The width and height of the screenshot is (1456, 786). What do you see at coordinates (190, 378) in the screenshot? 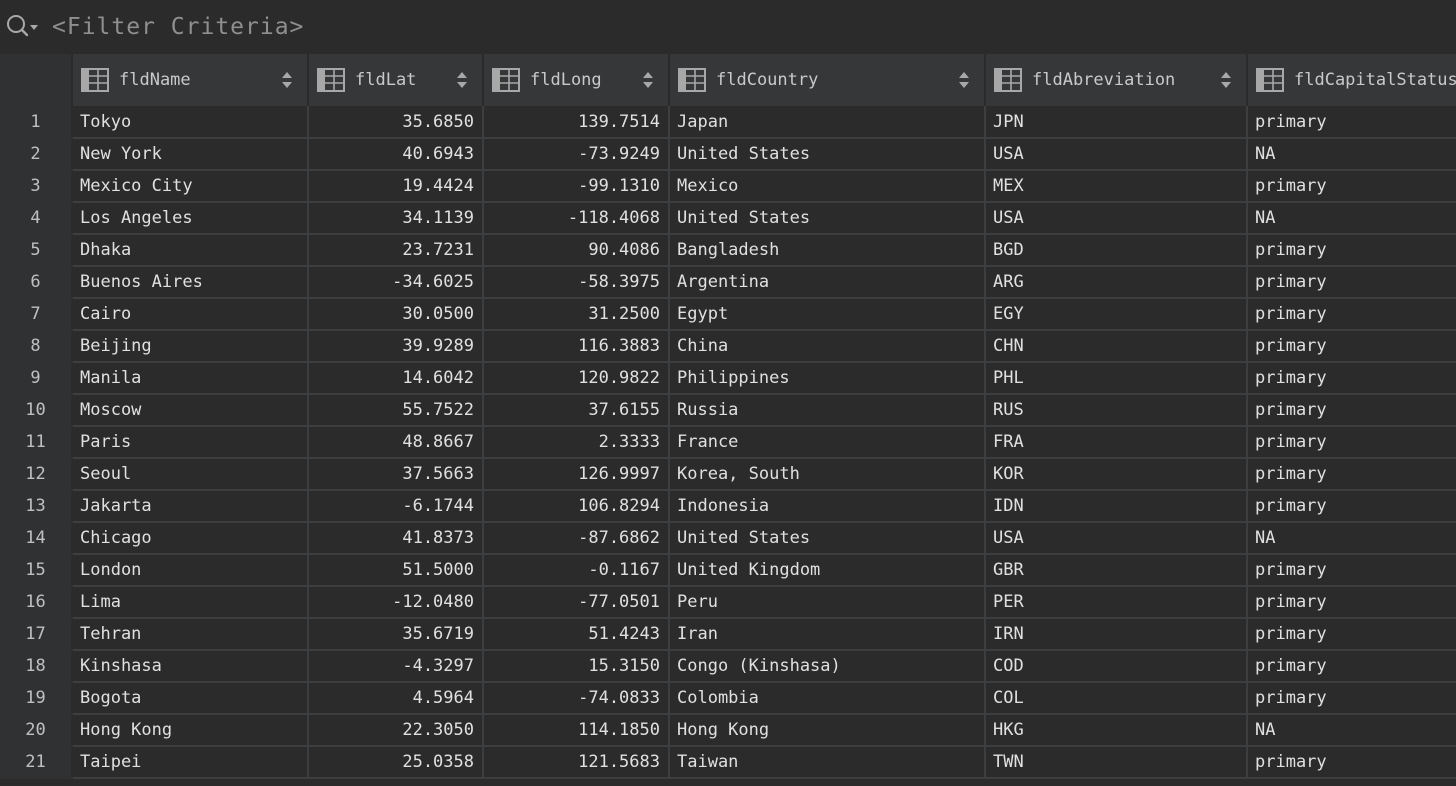
I see `cell-fldName: Manila` at bounding box center [190, 378].